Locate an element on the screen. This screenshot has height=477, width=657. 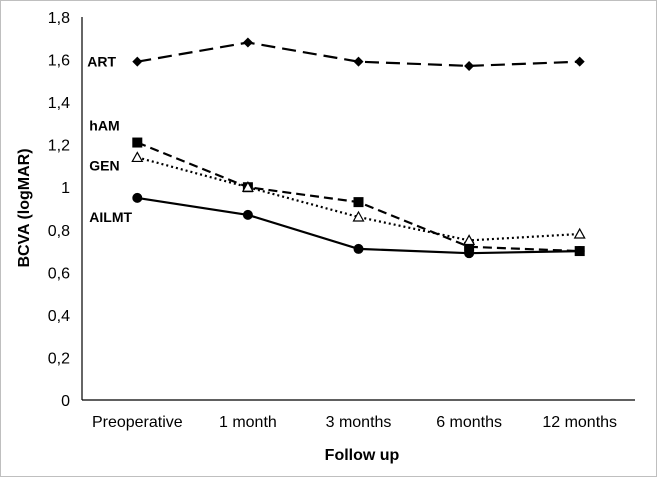
y-tick-label: 1,8 is located at coordinates (59, 18).